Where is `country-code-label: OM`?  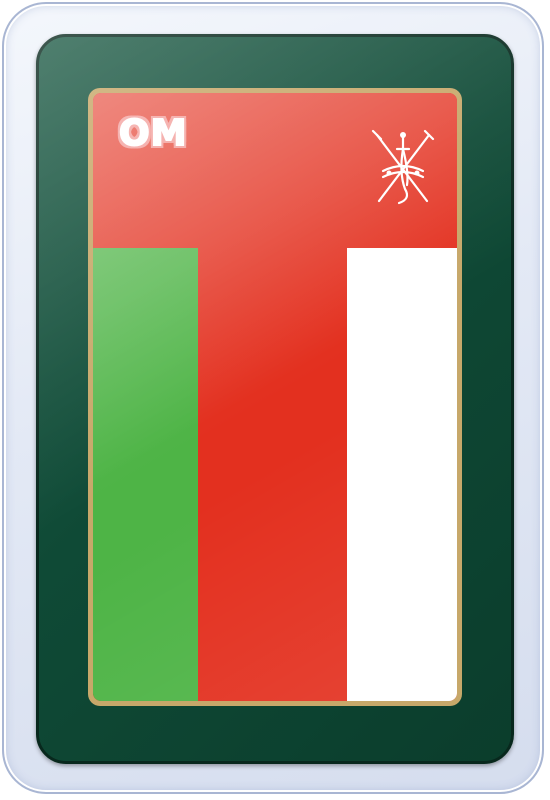
country-code-label: OM is located at coordinates (153, 133).